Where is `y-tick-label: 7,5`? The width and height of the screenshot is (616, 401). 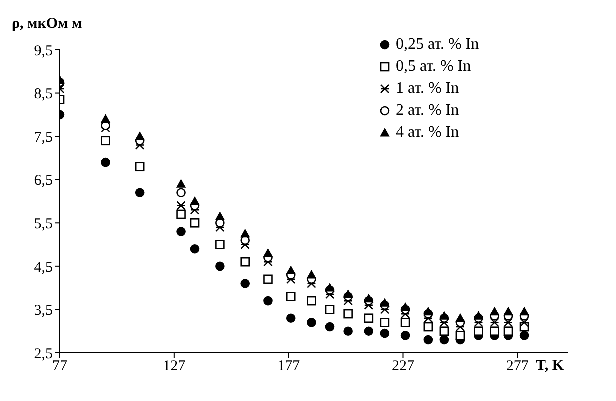
y-tick-label: 7,5 is located at coordinates (43, 138).